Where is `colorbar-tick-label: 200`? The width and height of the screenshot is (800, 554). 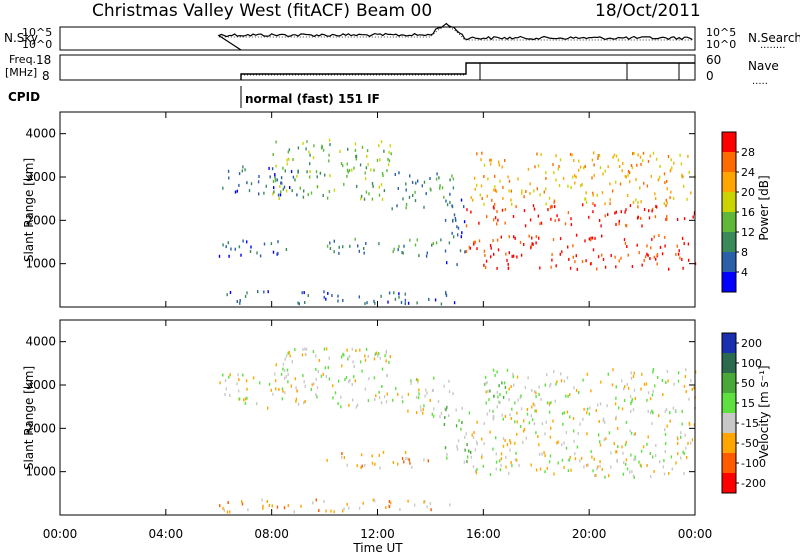 colorbar-tick-label: 200 is located at coordinates (751, 343).